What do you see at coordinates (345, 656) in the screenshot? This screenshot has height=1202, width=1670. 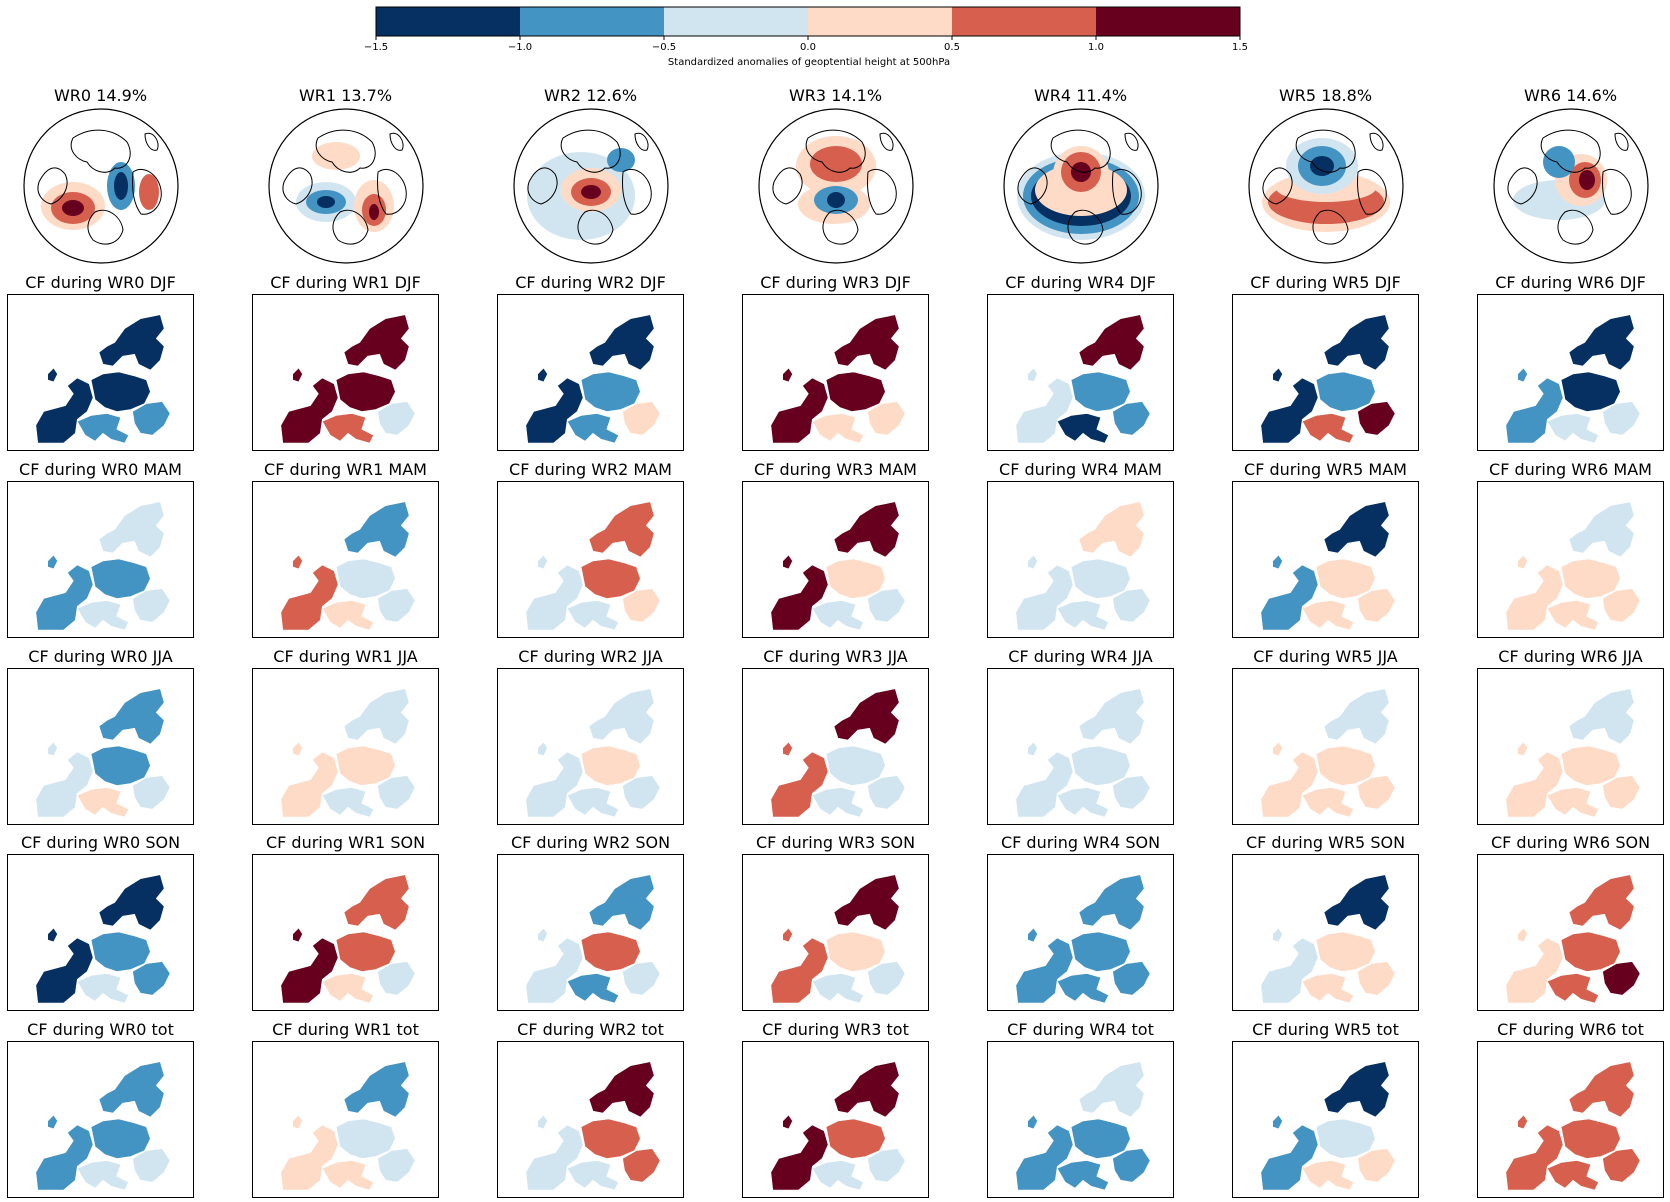 I see `cf-panel-title: CF during WR1 JJA` at bounding box center [345, 656].